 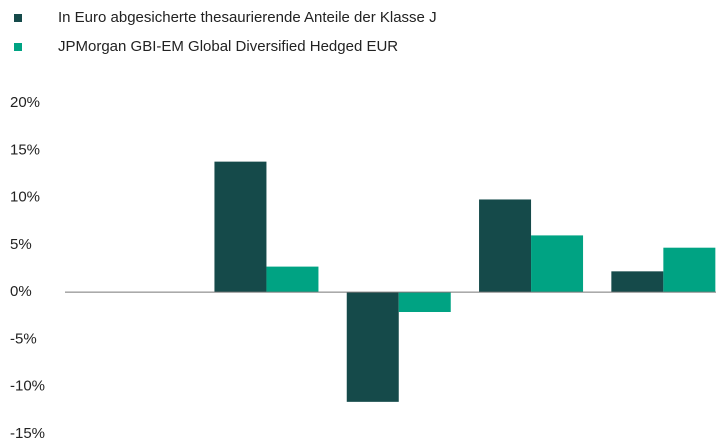 I want to click on y-tick-label: -15%, so click(x=27, y=433).